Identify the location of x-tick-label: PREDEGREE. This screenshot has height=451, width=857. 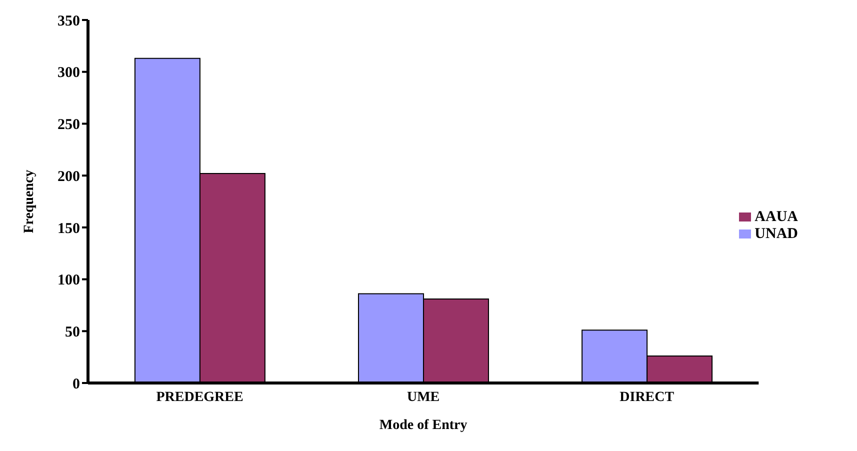
(200, 397).